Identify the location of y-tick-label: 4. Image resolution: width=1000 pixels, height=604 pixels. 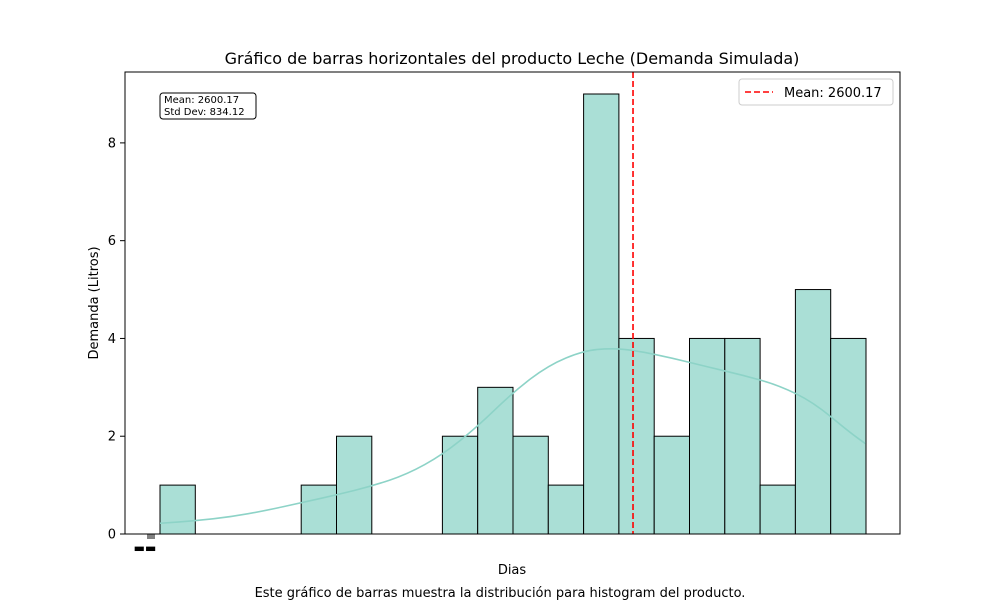
(112, 339).